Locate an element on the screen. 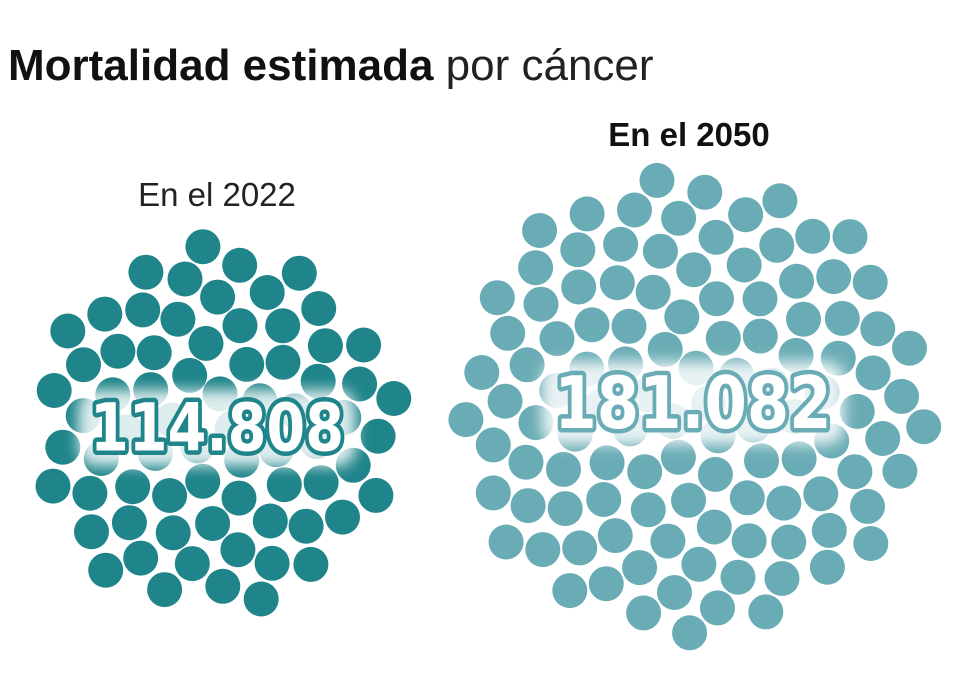 This screenshot has width=960, height=692. value-label-2050: 181.082 is located at coordinates (692, 403).